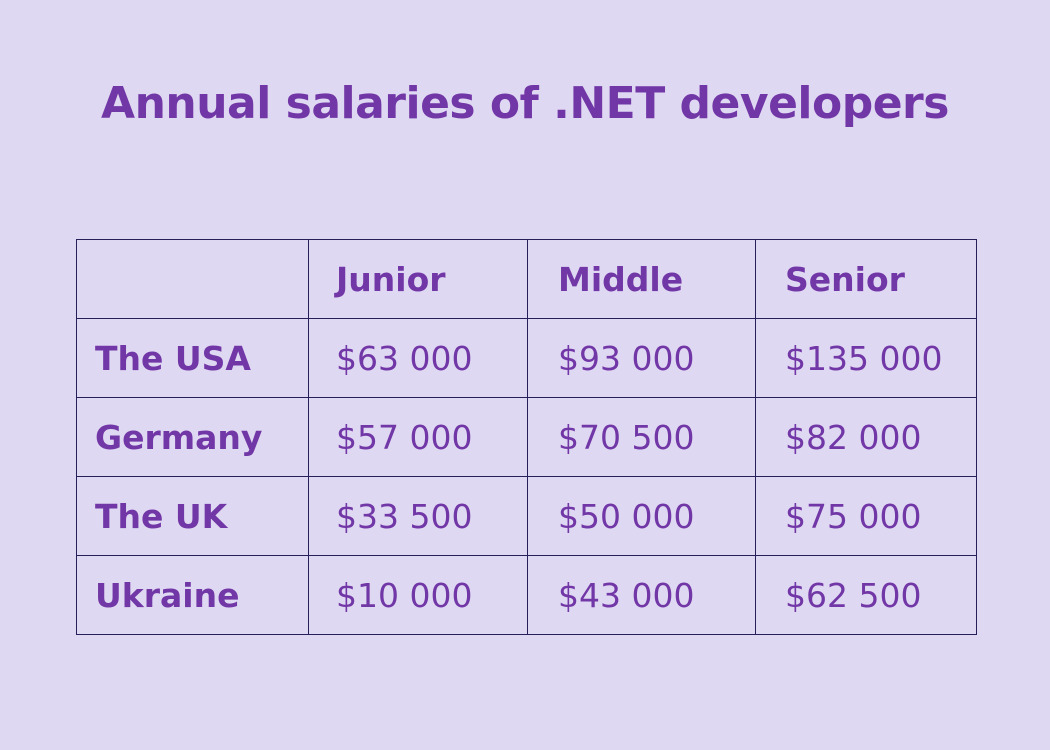 The width and height of the screenshot is (1050, 750). Describe the element at coordinates (866, 595) in the screenshot. I see `cell-ukraine-senior: $62 500` at that location.